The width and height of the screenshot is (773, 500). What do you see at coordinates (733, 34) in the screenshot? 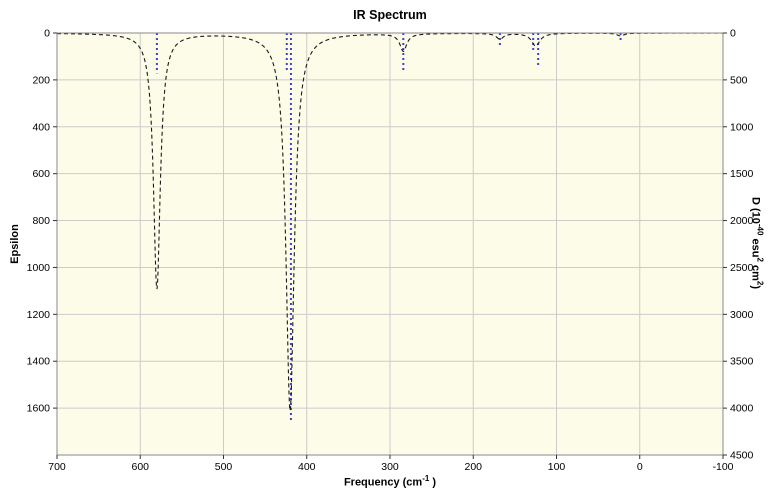
I see `right-tick-label: 0` at bounding box center [733, 34].